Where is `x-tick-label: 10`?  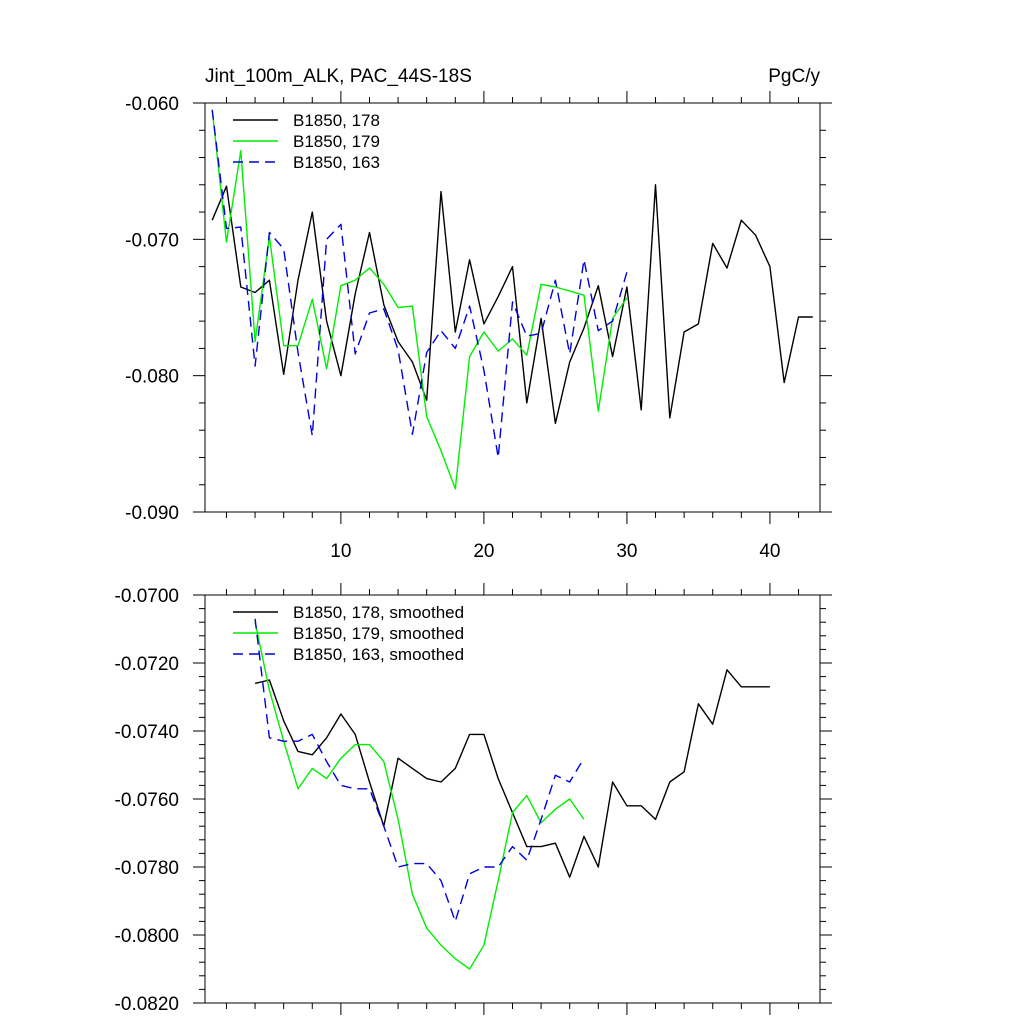 x-tick-label: 10 is located at coordinates (340, 551).